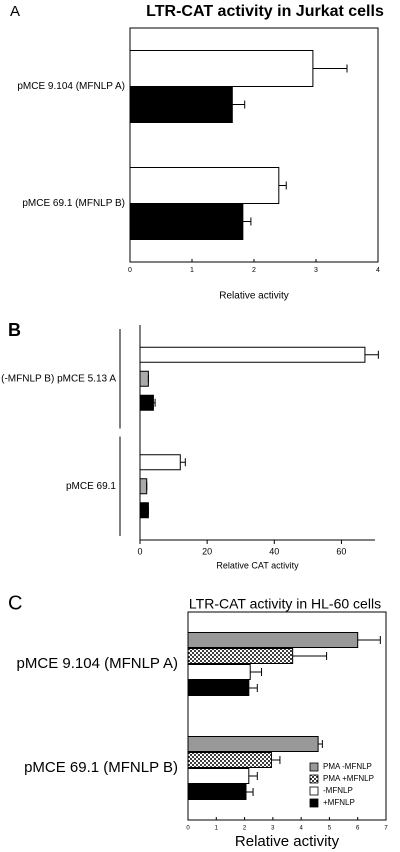 This screenshot has width=400, height=852. I want to click on x-axis-label: Relative CAT activity, so click(257, 565).